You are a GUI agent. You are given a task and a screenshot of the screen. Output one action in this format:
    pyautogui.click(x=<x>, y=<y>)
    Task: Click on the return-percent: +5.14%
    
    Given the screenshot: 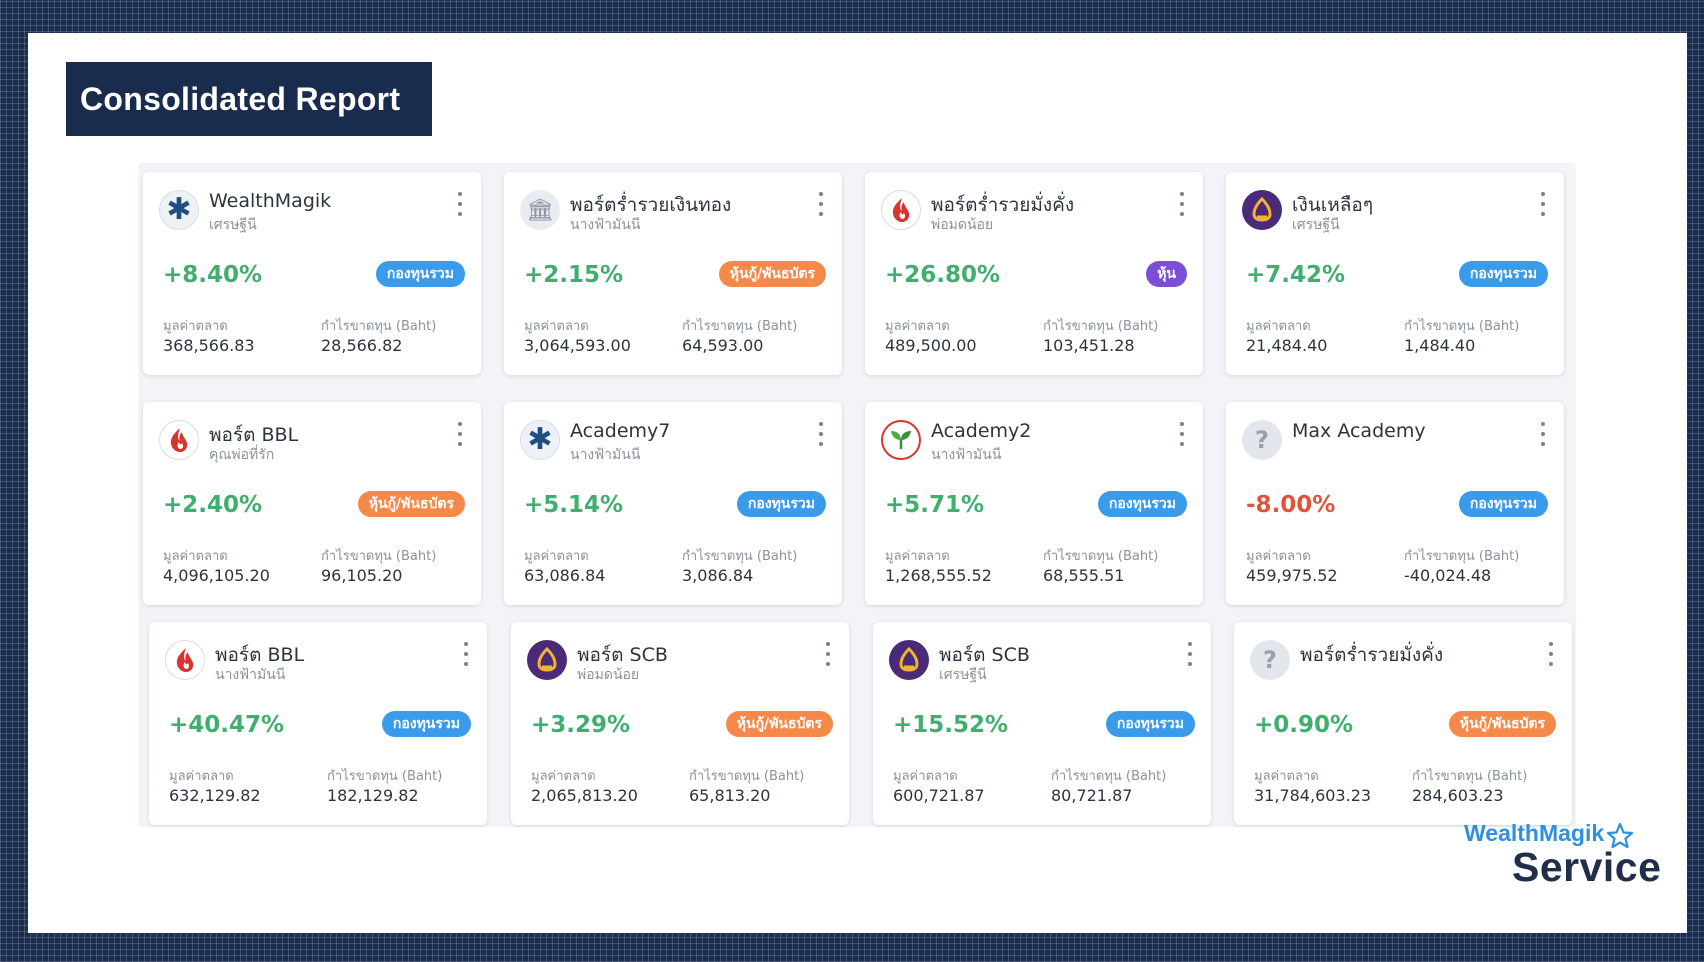 What is the action you would take?
    pyautogui.click(x=574, y=505)
    